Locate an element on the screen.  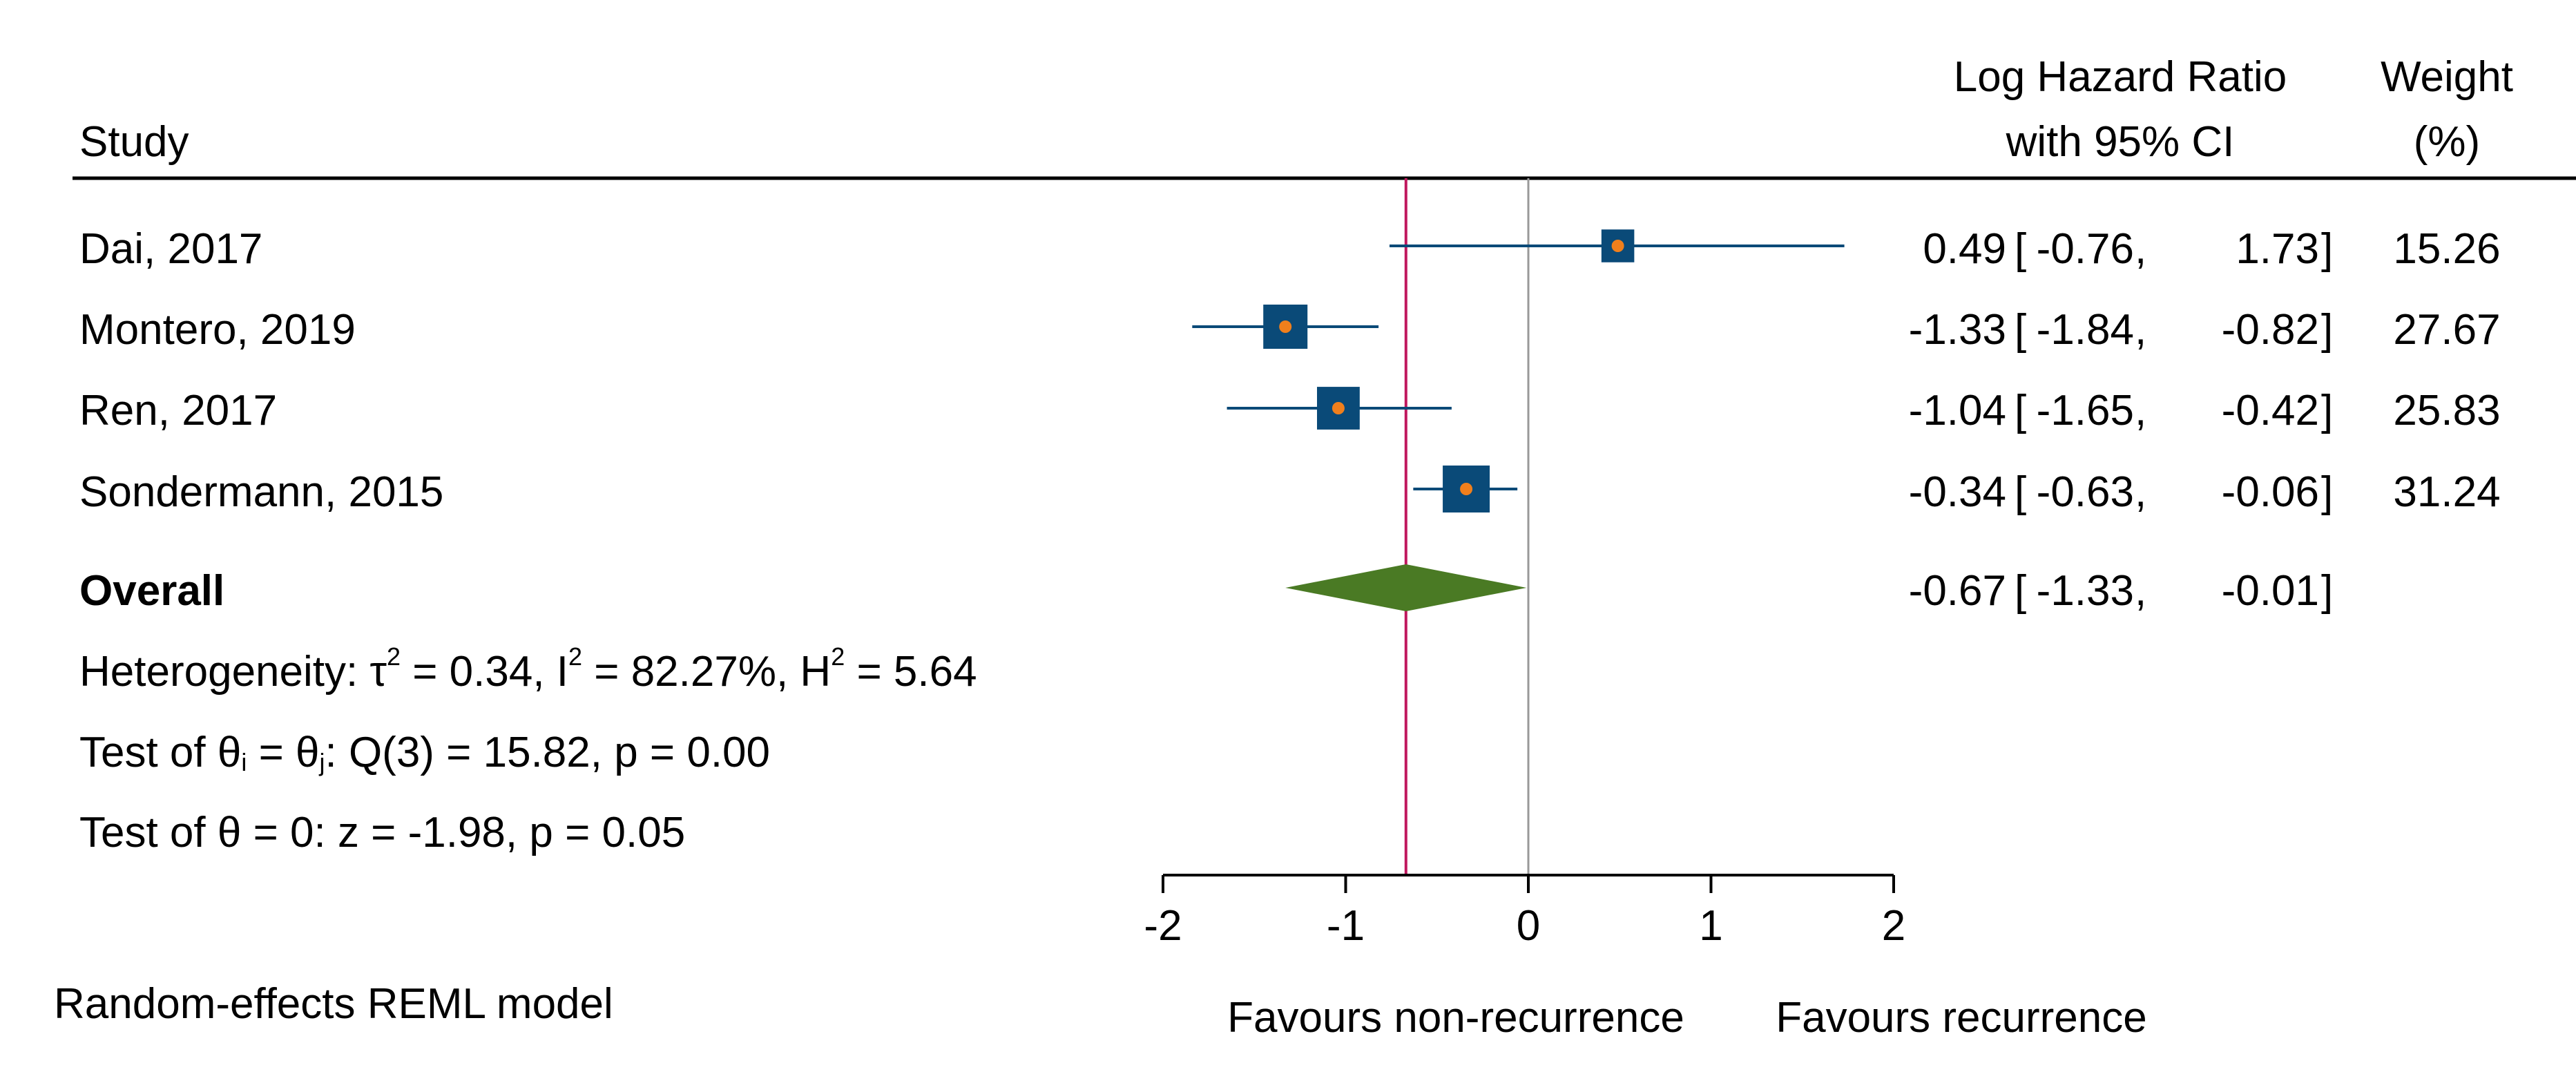
study-estimate: -0.34 is located at coordinates (1957, 492).